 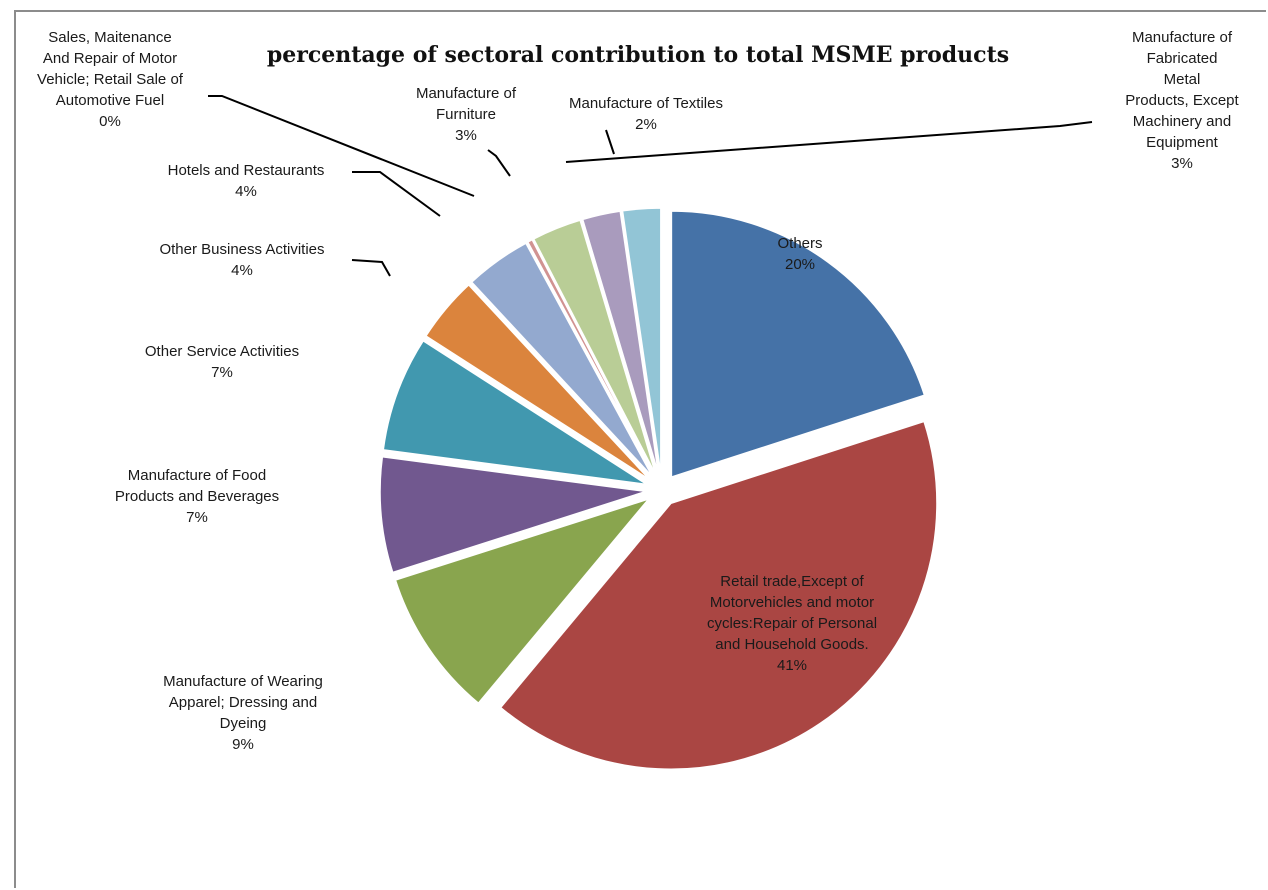 What do you see at coordinates (110, 100) in the screenshot?
I see `slice-label-line: Automotive Fuel` at bounding box center [110, 100].